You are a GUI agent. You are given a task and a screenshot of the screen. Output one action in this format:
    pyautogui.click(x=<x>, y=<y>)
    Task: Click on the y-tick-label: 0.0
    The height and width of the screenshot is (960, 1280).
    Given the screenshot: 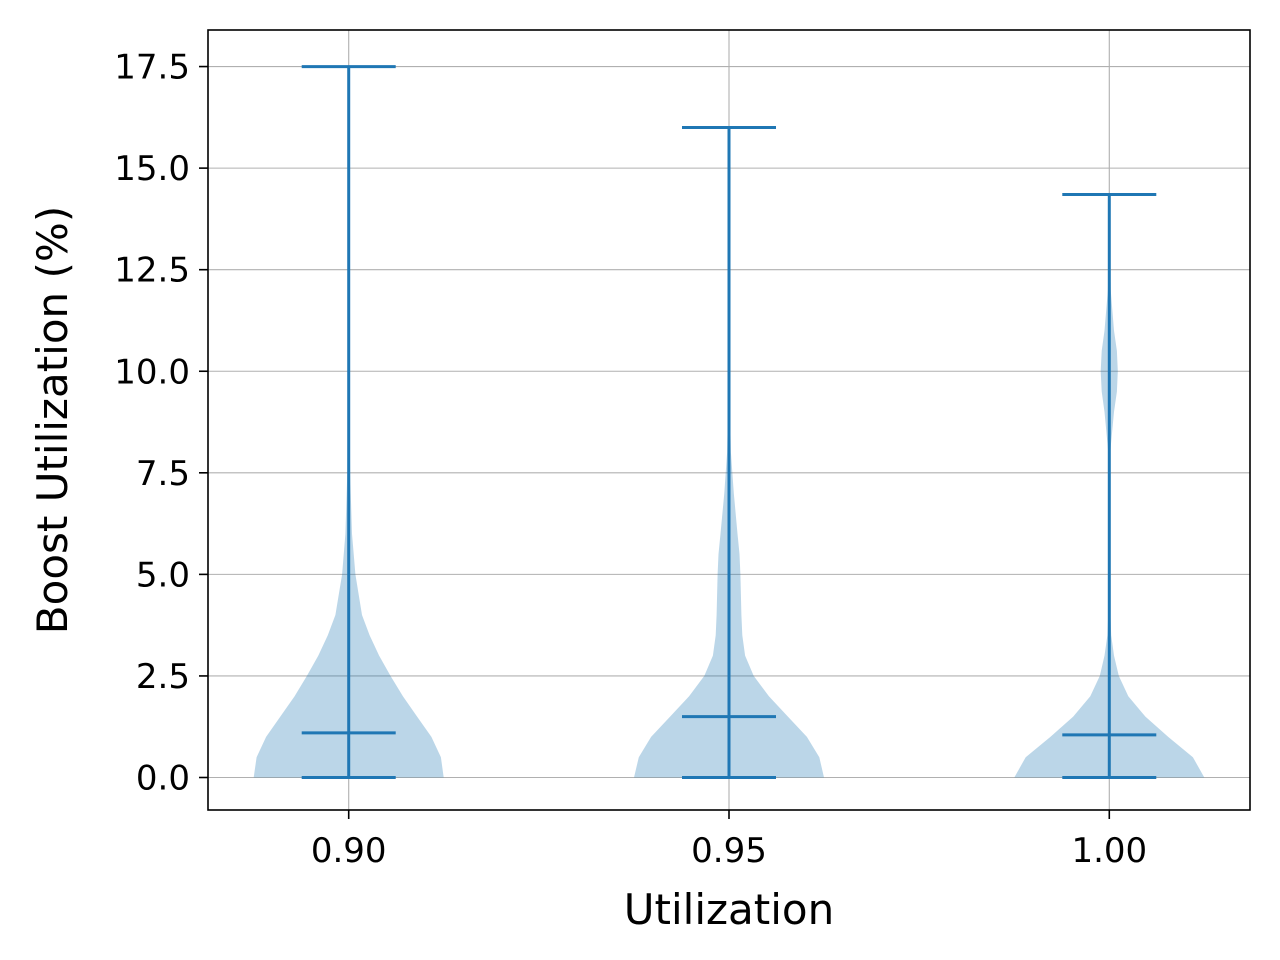 What is the action you would take?
    pyautogui.click(x=163, y=779)
    